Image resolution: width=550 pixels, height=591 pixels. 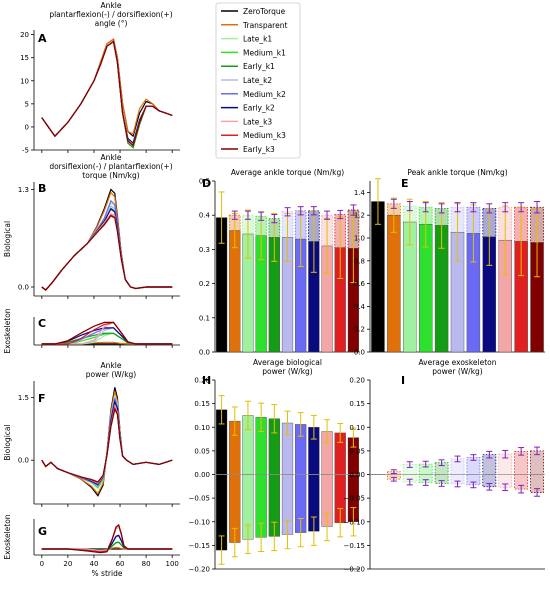 I want to click on y-tick-label: 1.5, so click(x=23, y=398).